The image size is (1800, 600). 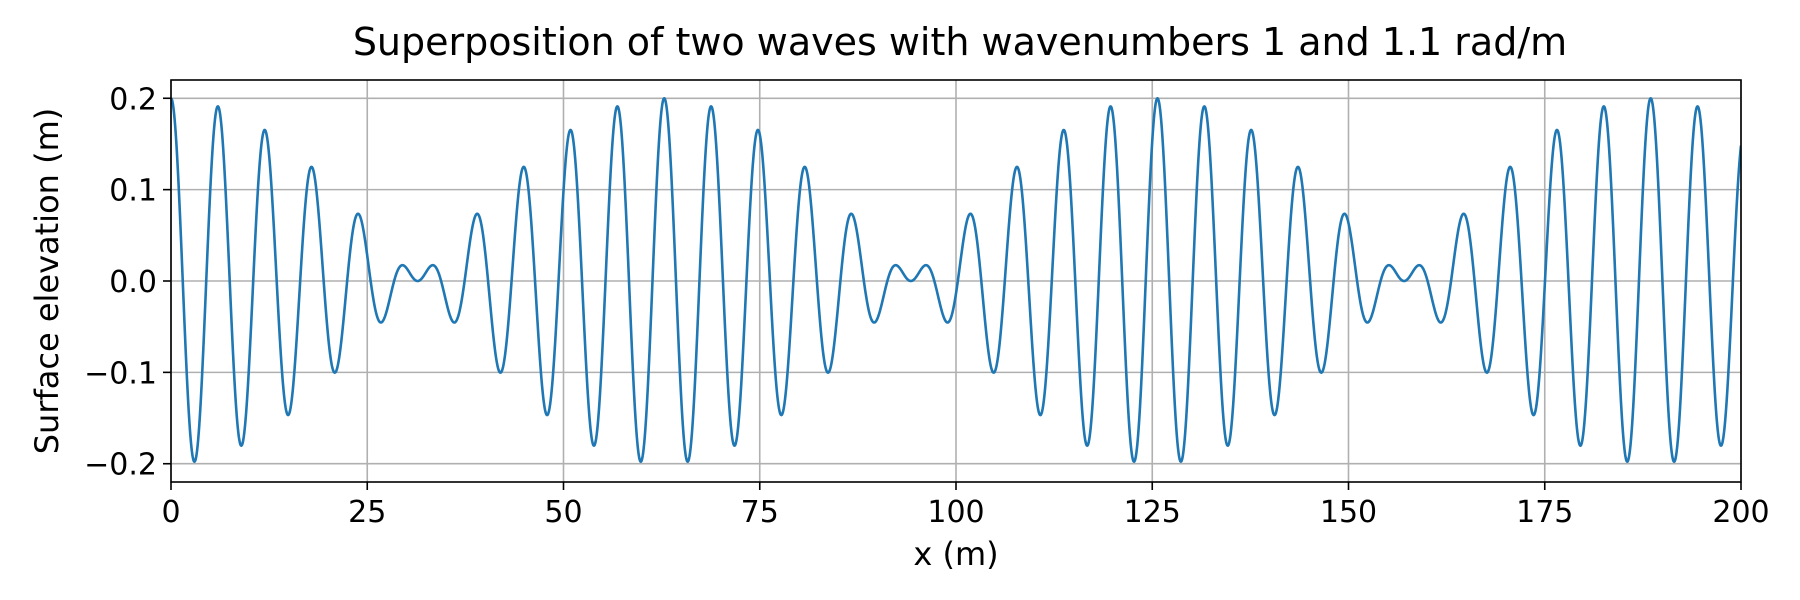 I want to click on x-tick-label: 75, so click(x=760, y=512).